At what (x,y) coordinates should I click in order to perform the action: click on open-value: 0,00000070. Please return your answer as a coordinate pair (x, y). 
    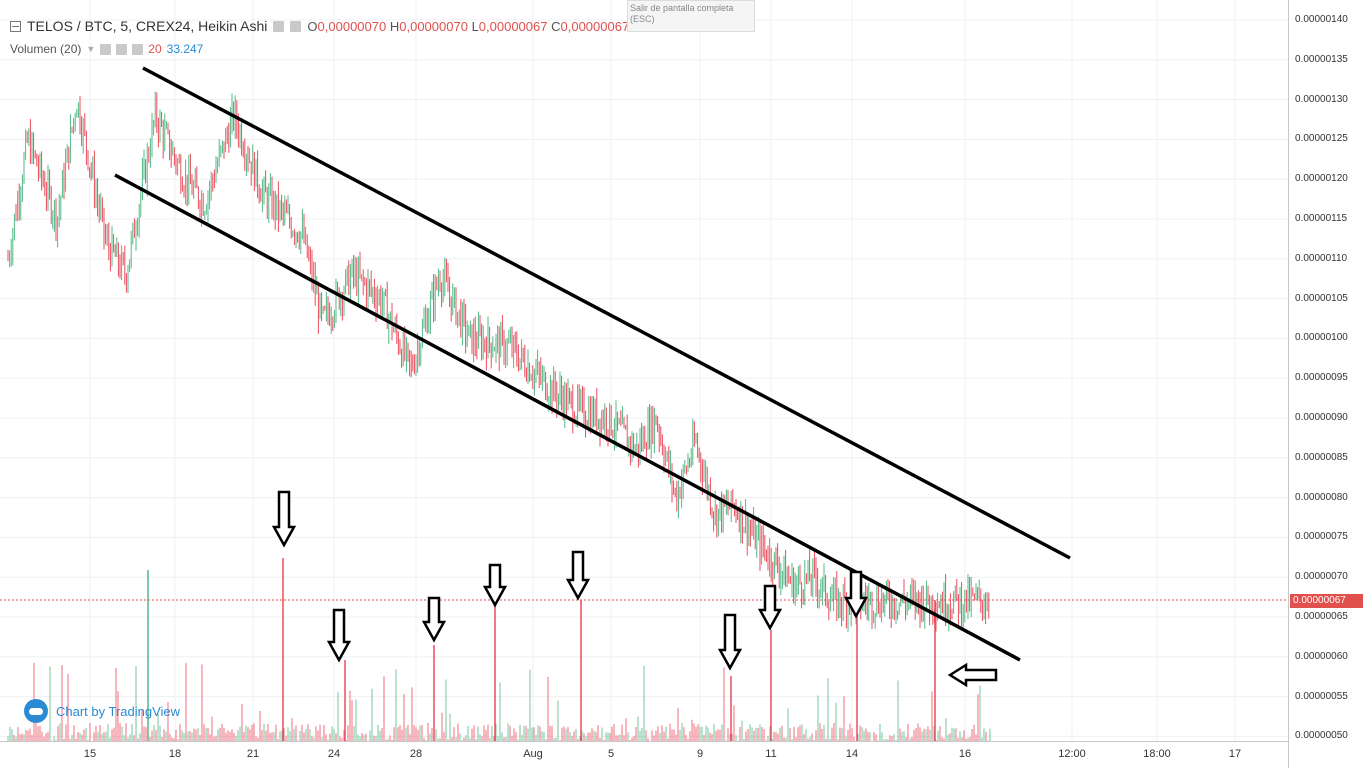
    Looking at the image, I should click on (352, 26).